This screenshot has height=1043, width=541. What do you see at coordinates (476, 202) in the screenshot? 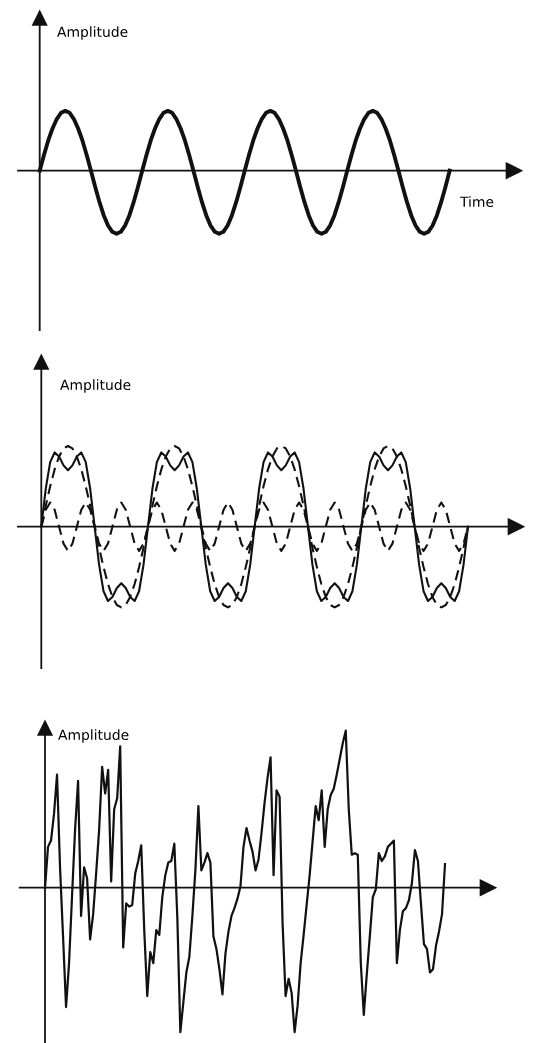
I see `x-axis-title: Time` at bounding box center [476, 202].